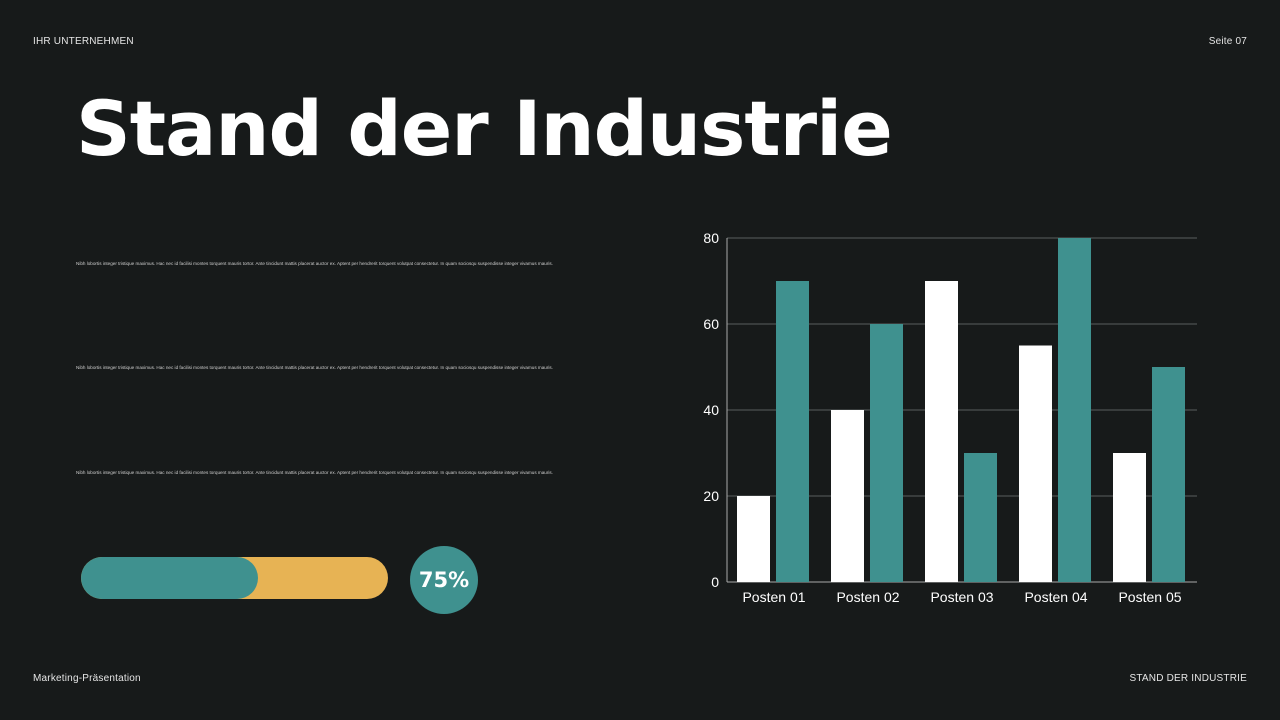 The image size is (1280, 720). I want to click on progress-badge: 75%, so click(444, 580).